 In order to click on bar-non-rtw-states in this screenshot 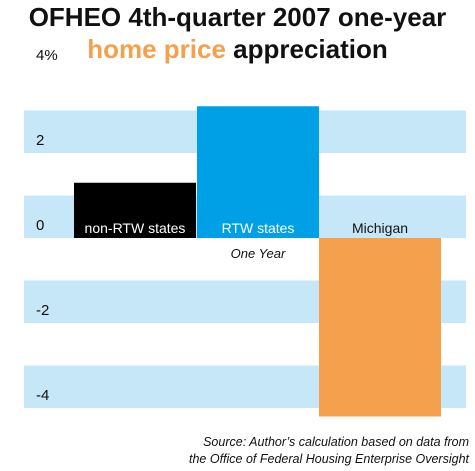, I will do `click(135, 210)`.